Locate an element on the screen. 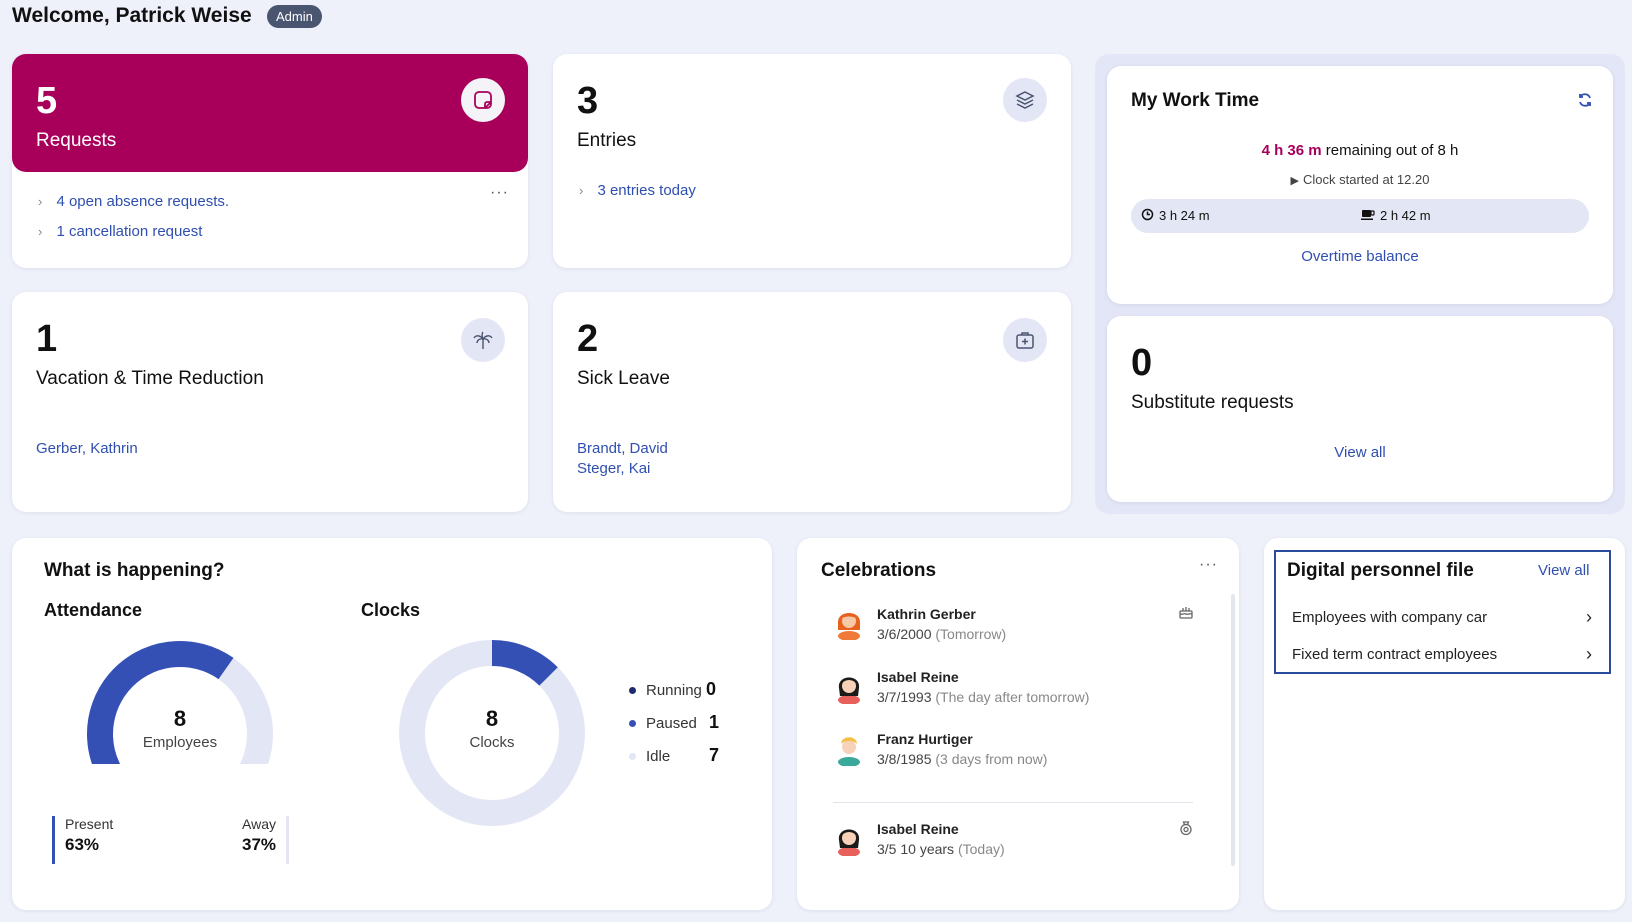 This screenshot has height=922, width=1632. personnel-file-item: Employees with company car › is located at coordinates (1442, 617).